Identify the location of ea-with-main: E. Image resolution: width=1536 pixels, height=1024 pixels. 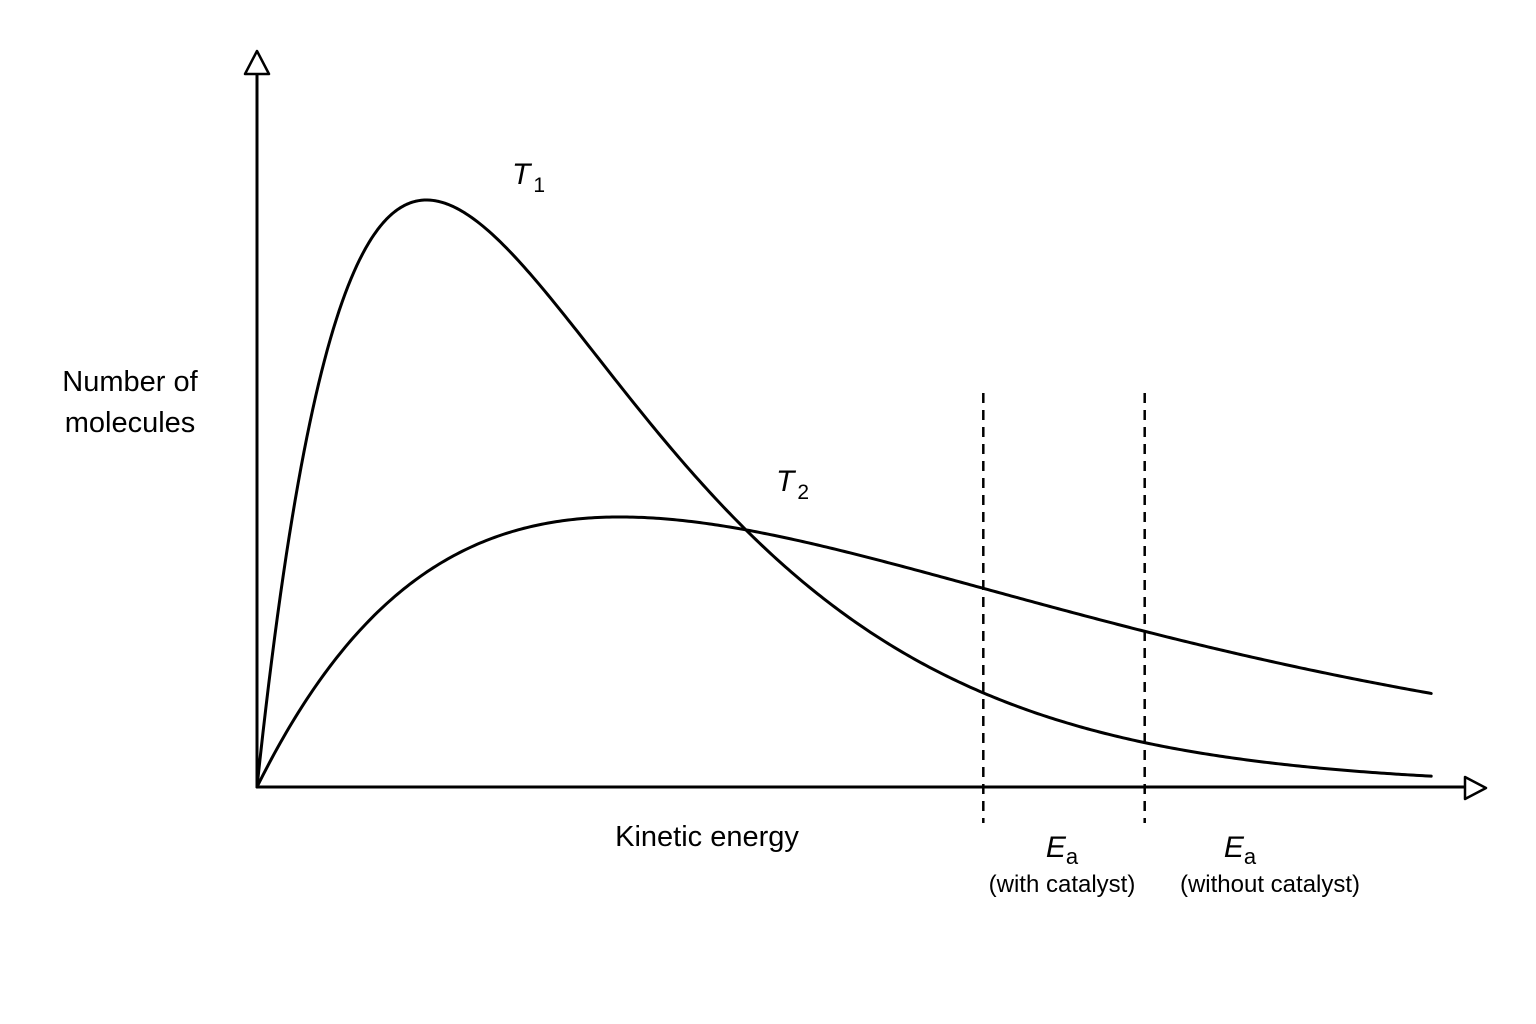
(1056, 847).